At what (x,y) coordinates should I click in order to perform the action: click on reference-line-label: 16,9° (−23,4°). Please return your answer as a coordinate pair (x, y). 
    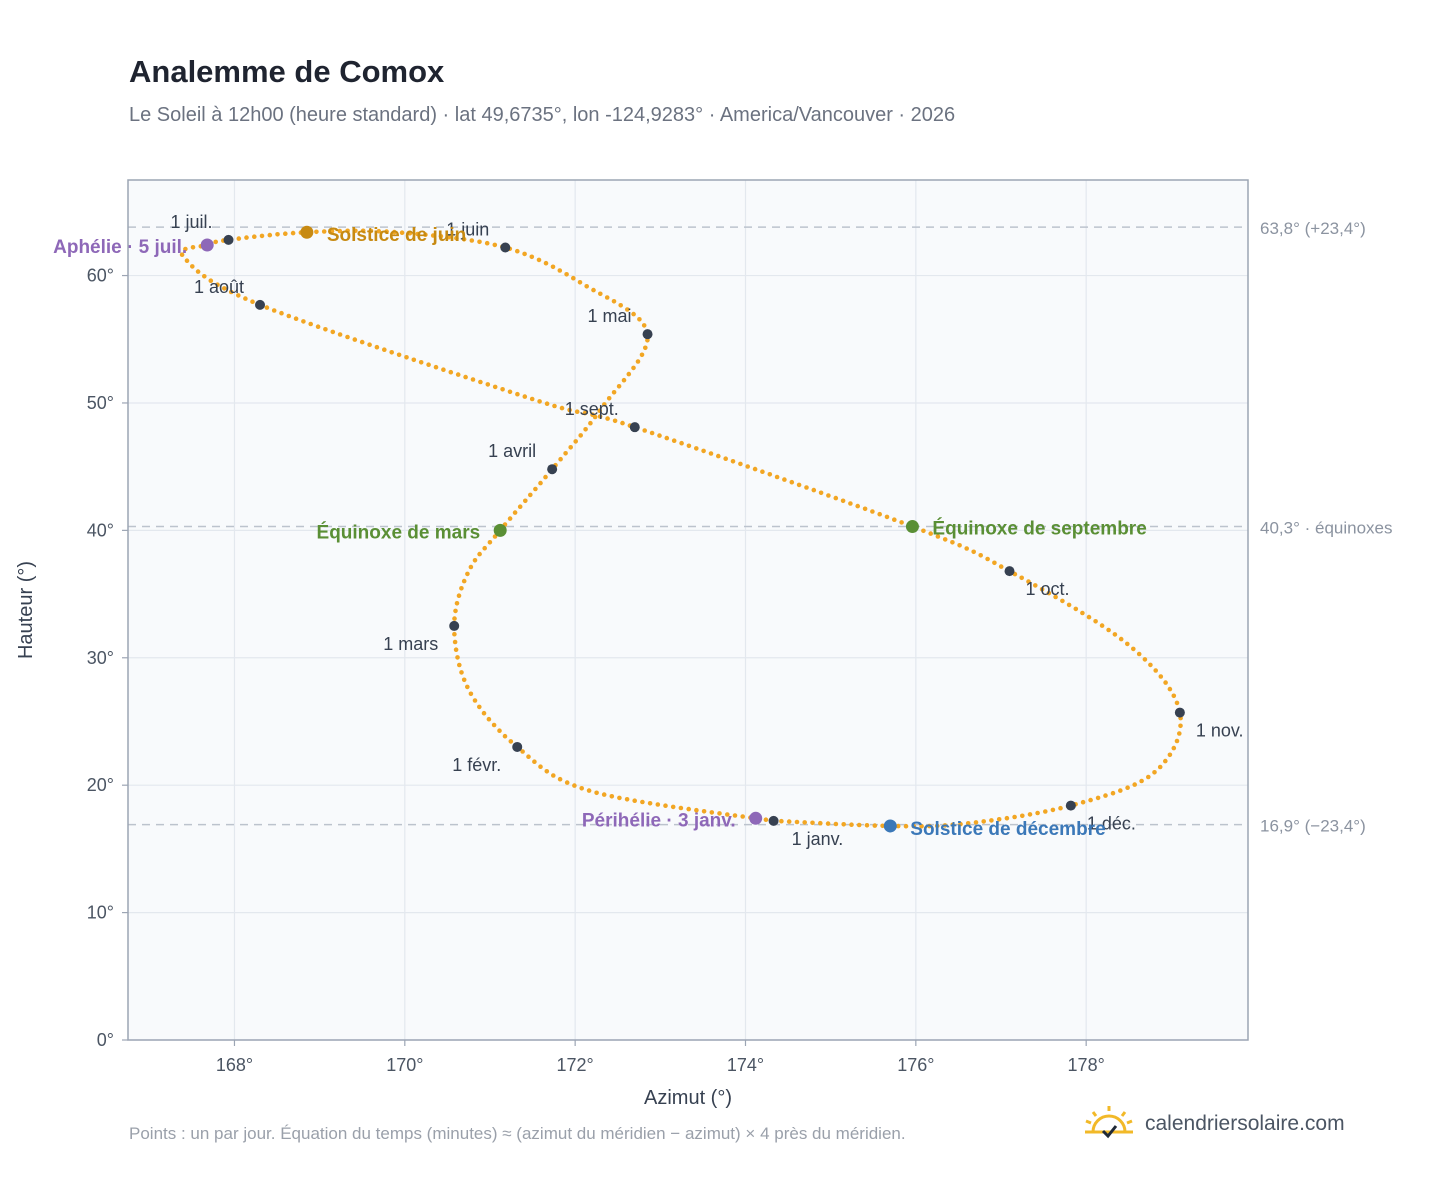
    Looking at the image, I should click on (1313, 826).